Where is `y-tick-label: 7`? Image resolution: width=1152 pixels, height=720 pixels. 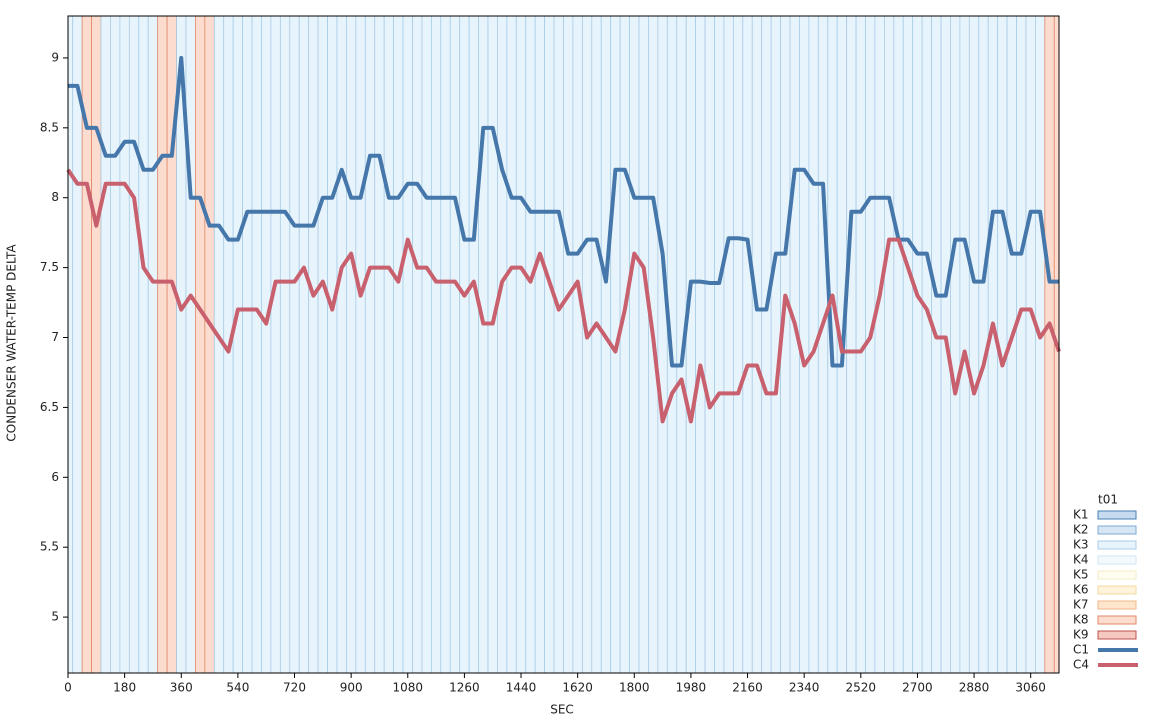
y-tick-label: 7 is located at coordinates (55, 337).